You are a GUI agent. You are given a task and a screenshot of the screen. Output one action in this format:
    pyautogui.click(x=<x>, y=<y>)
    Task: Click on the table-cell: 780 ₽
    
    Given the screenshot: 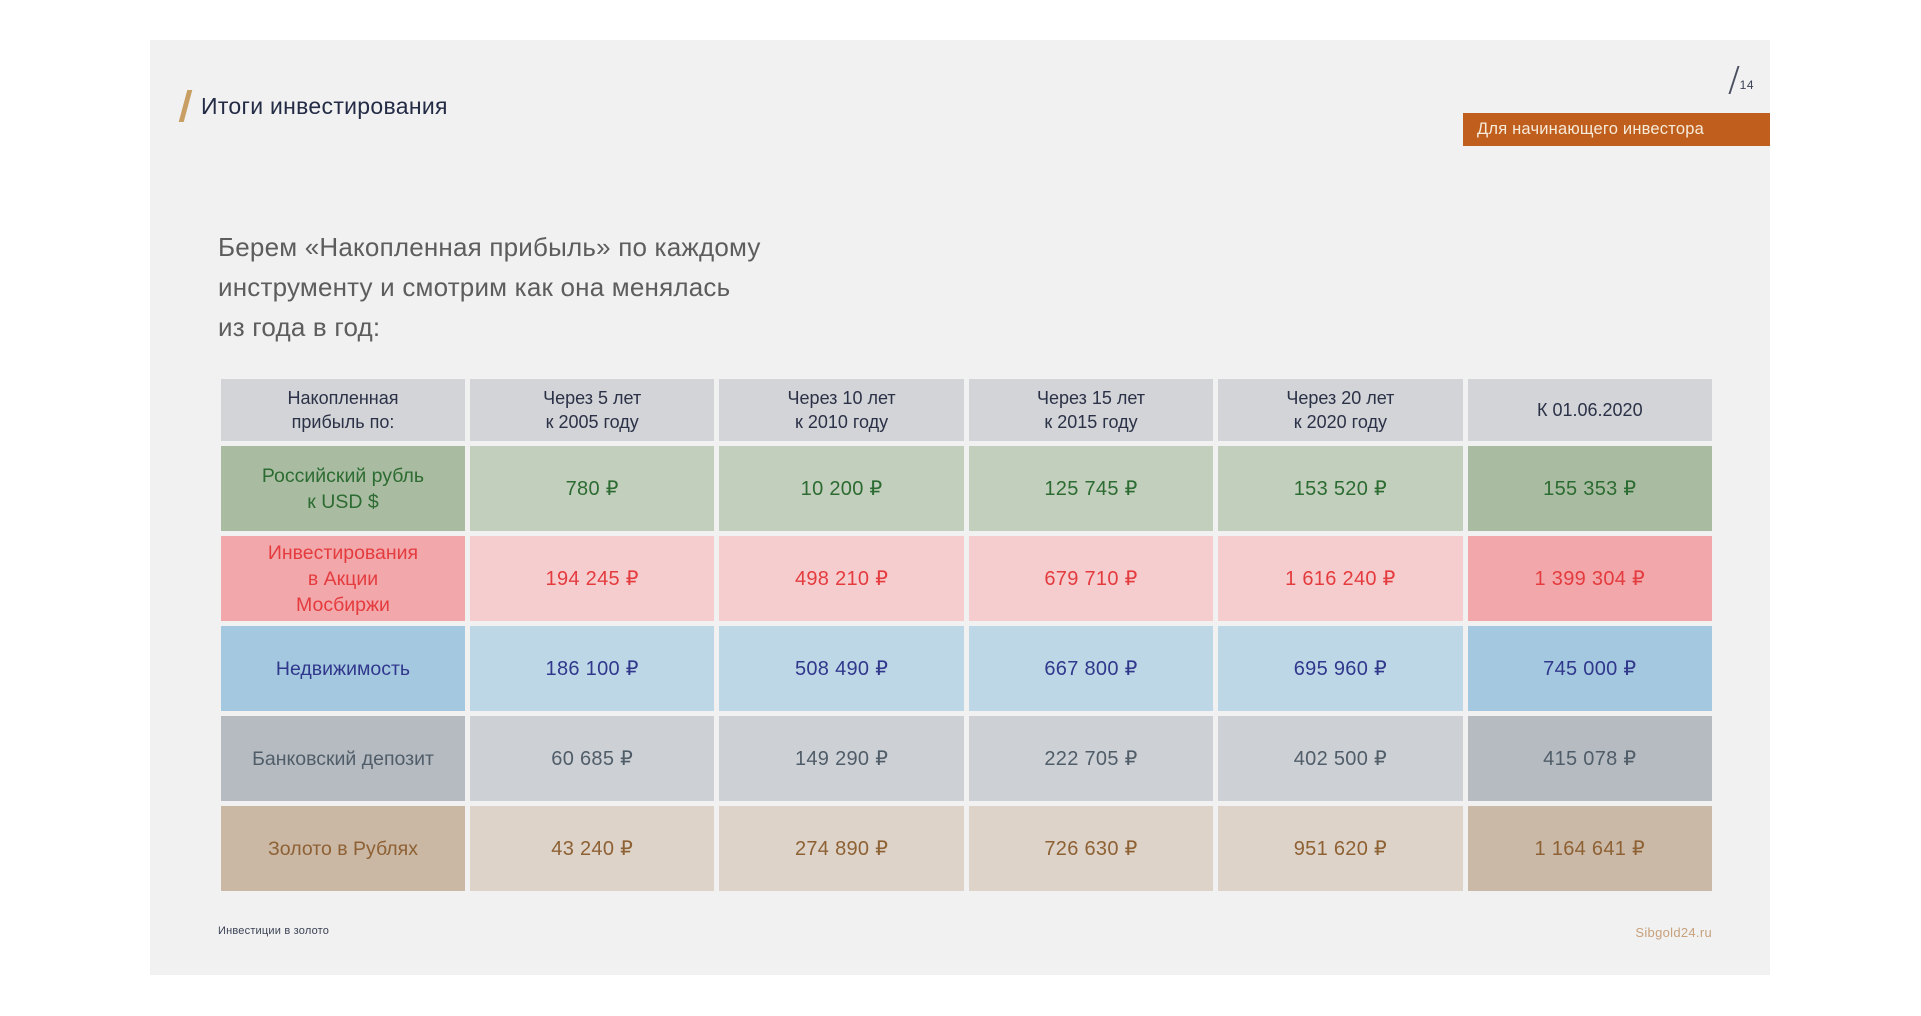 What is the action you would take?
    pyautogui.click(x=592, y=488)
    